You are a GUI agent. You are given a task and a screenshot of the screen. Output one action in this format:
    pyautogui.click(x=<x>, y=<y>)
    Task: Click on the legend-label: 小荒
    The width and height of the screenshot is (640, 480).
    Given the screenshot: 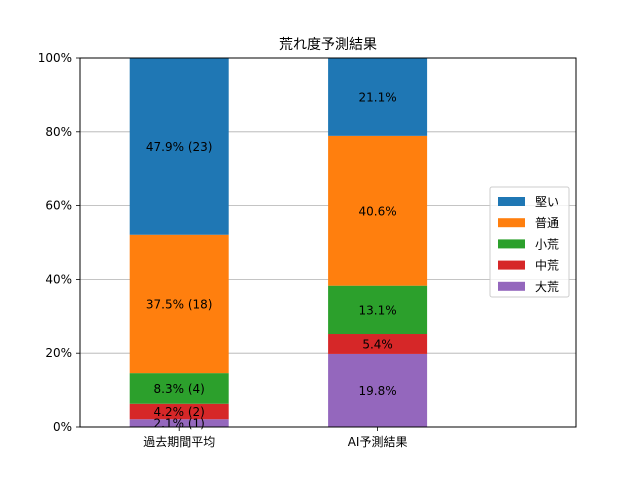 What is the action you would take?
    pyautogui.click(x=547, y=244)
    